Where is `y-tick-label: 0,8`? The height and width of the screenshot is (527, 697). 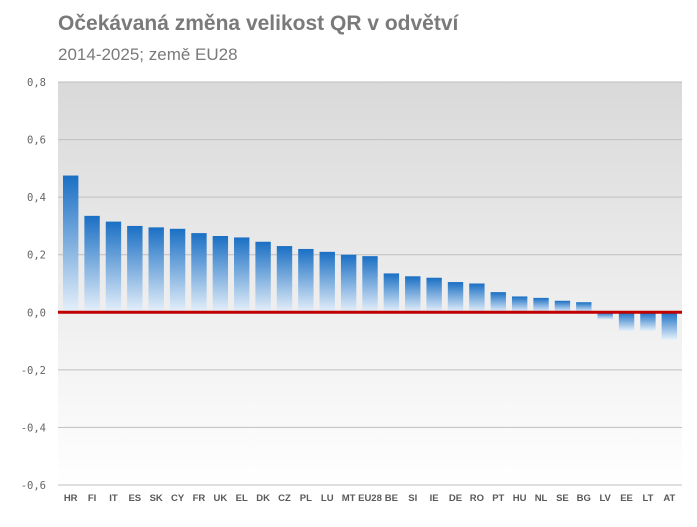 y-tick-label: 0,8 is located at coordinates (36, 83).